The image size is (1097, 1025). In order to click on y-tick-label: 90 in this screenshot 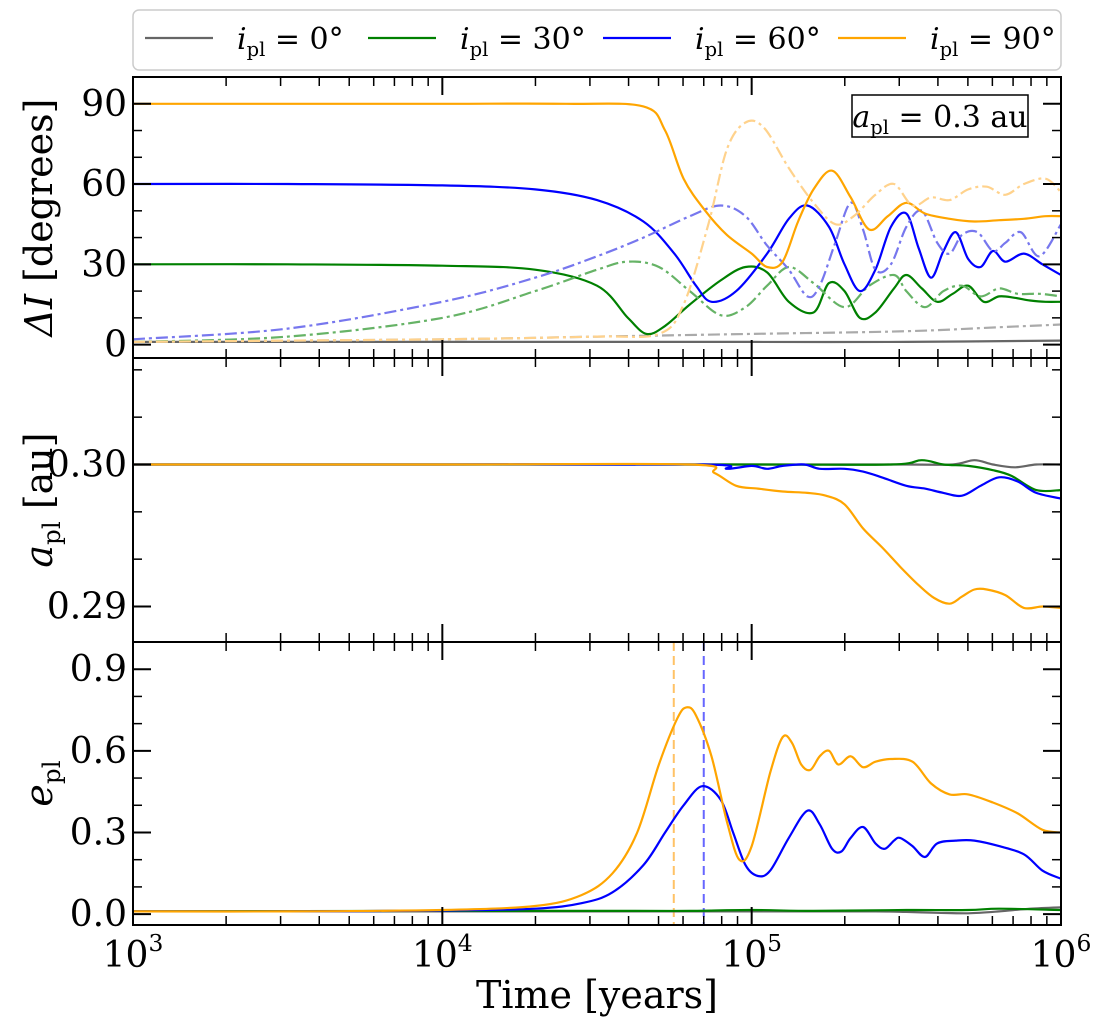, I will do `click(104, 104)`.